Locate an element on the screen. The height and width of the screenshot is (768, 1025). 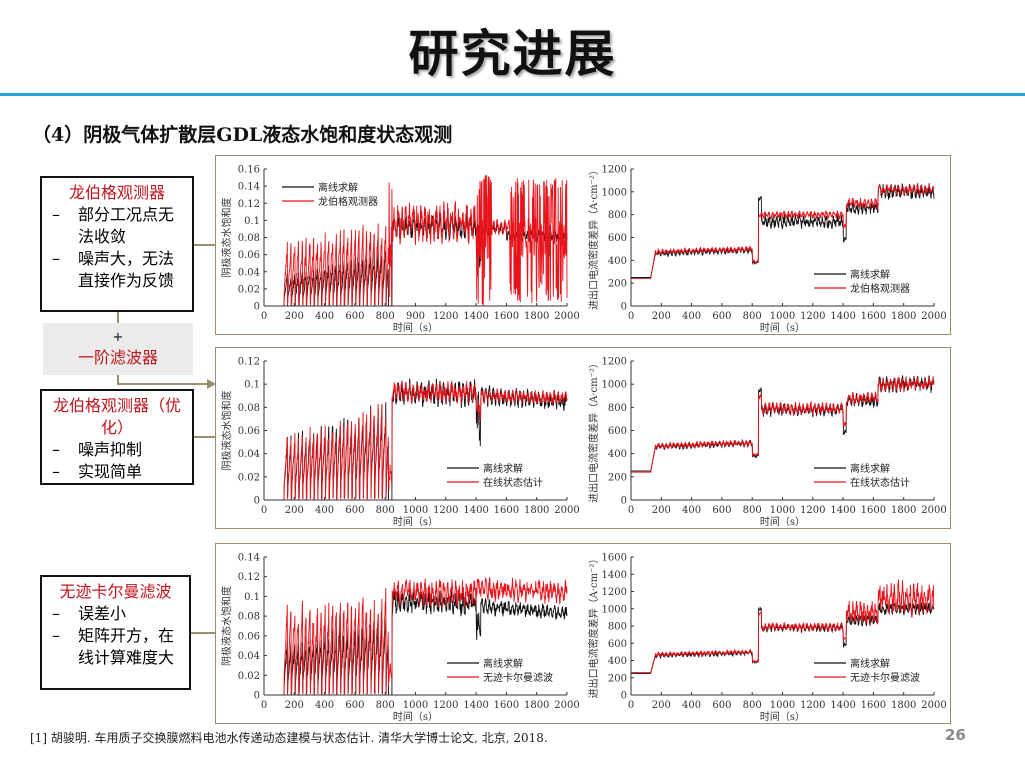
y-tick-label: 0.14 is located at coordinates (249, 558).